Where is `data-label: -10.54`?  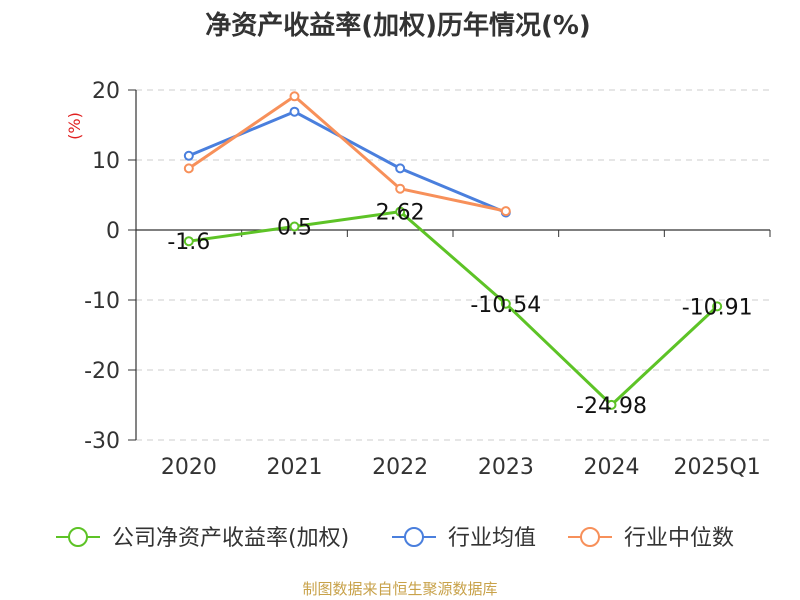
data-label: -10.54 is located at coordinates (505, 305).